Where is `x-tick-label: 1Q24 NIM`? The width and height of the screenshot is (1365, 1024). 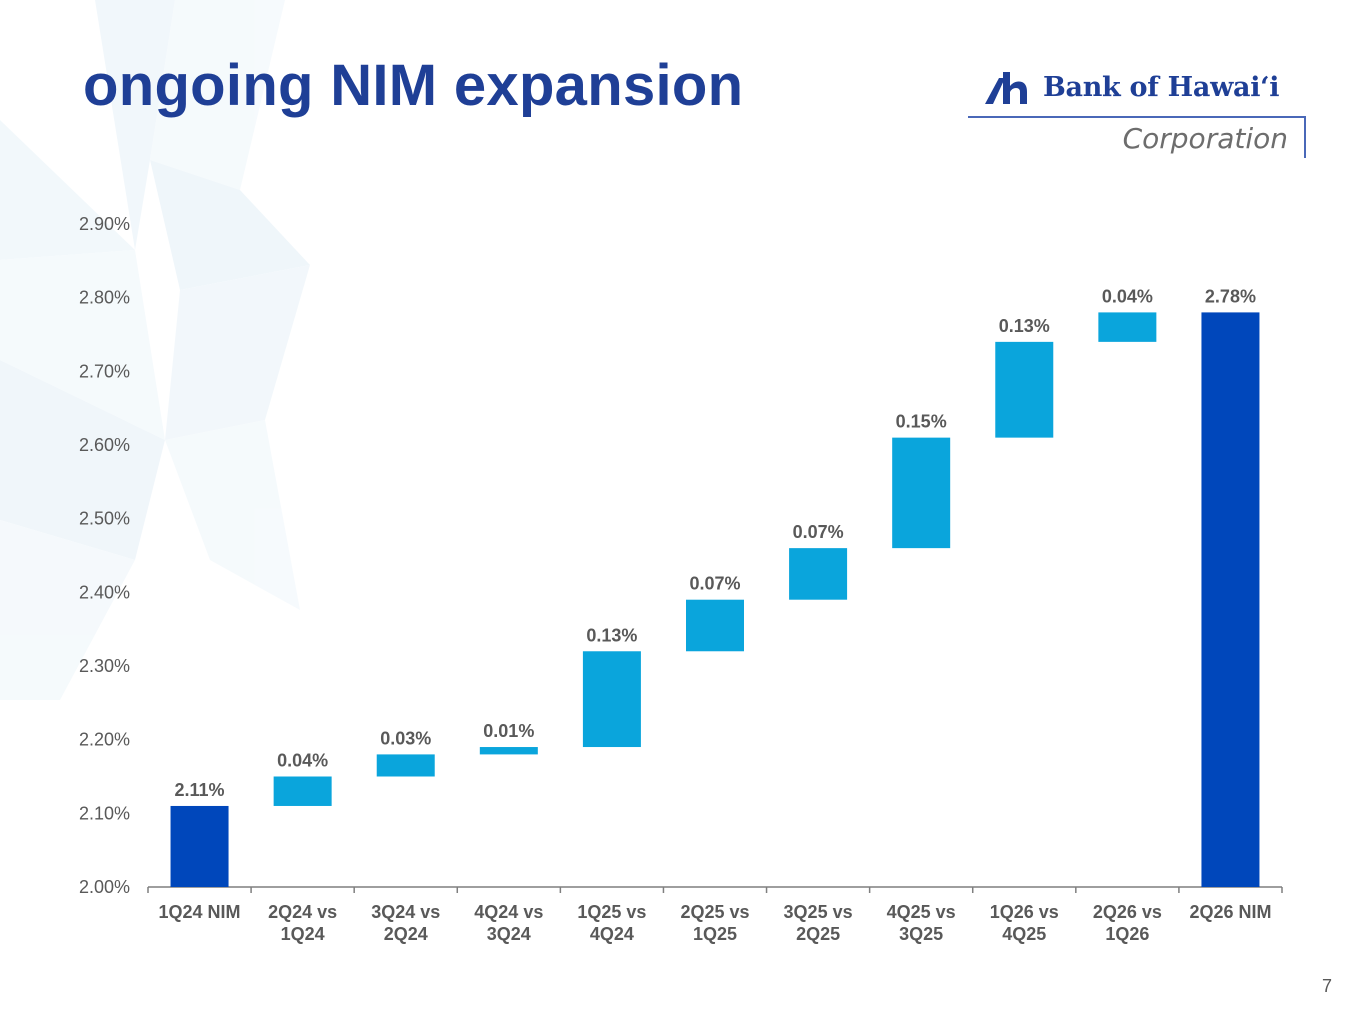 x-tick-label: 1Q24 NIM is located at coordinates (200, 912).